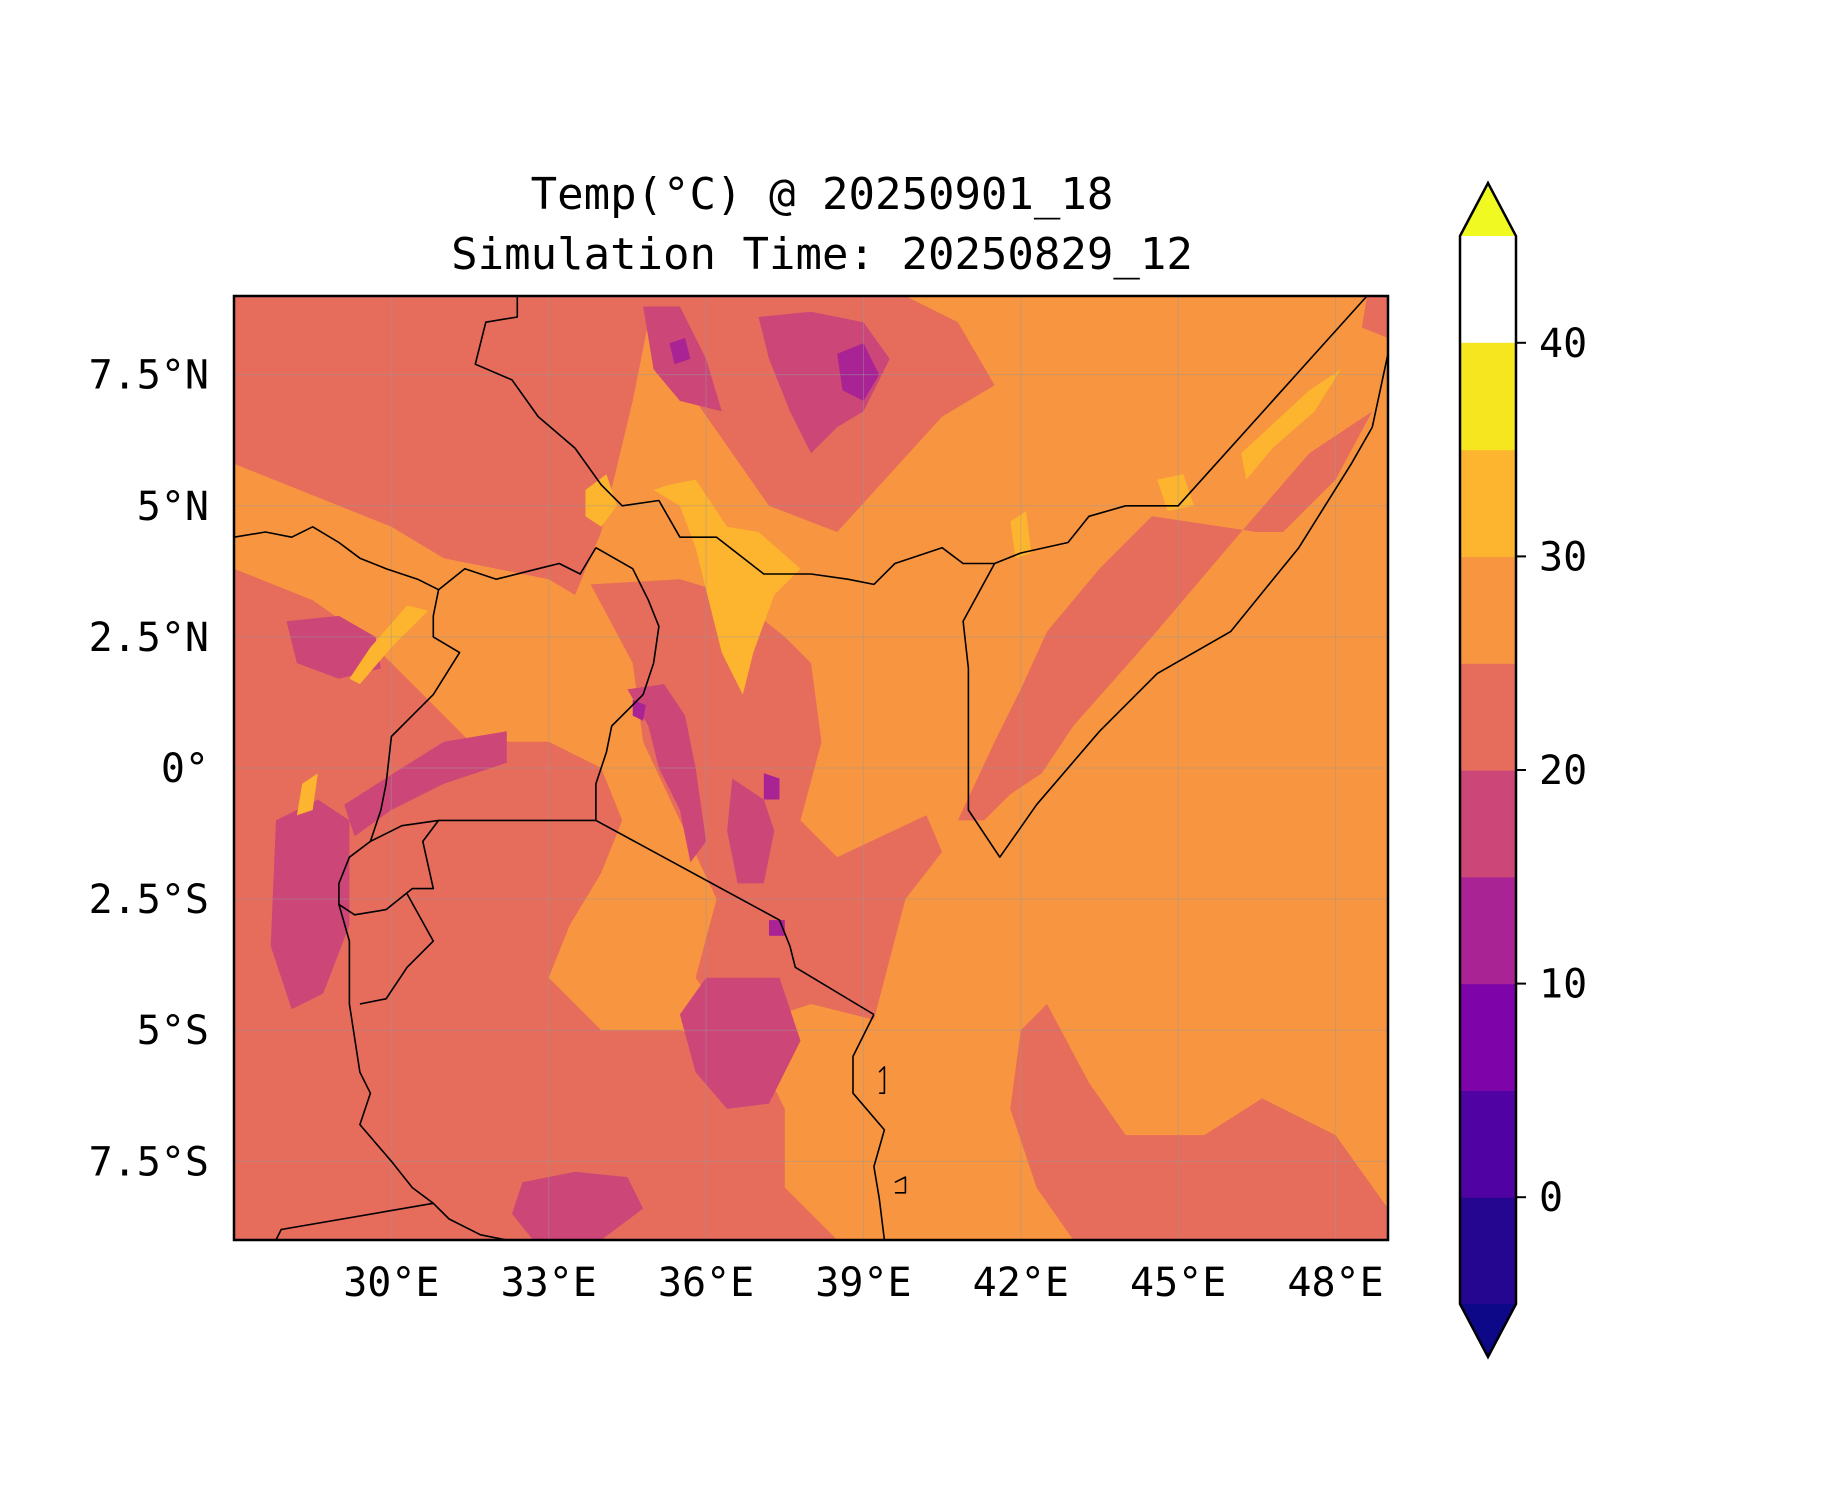 The width and height of the screenshot is (1833, 1500). I want to click on colorbar-tick-label: 0, so click(1551, 1198).